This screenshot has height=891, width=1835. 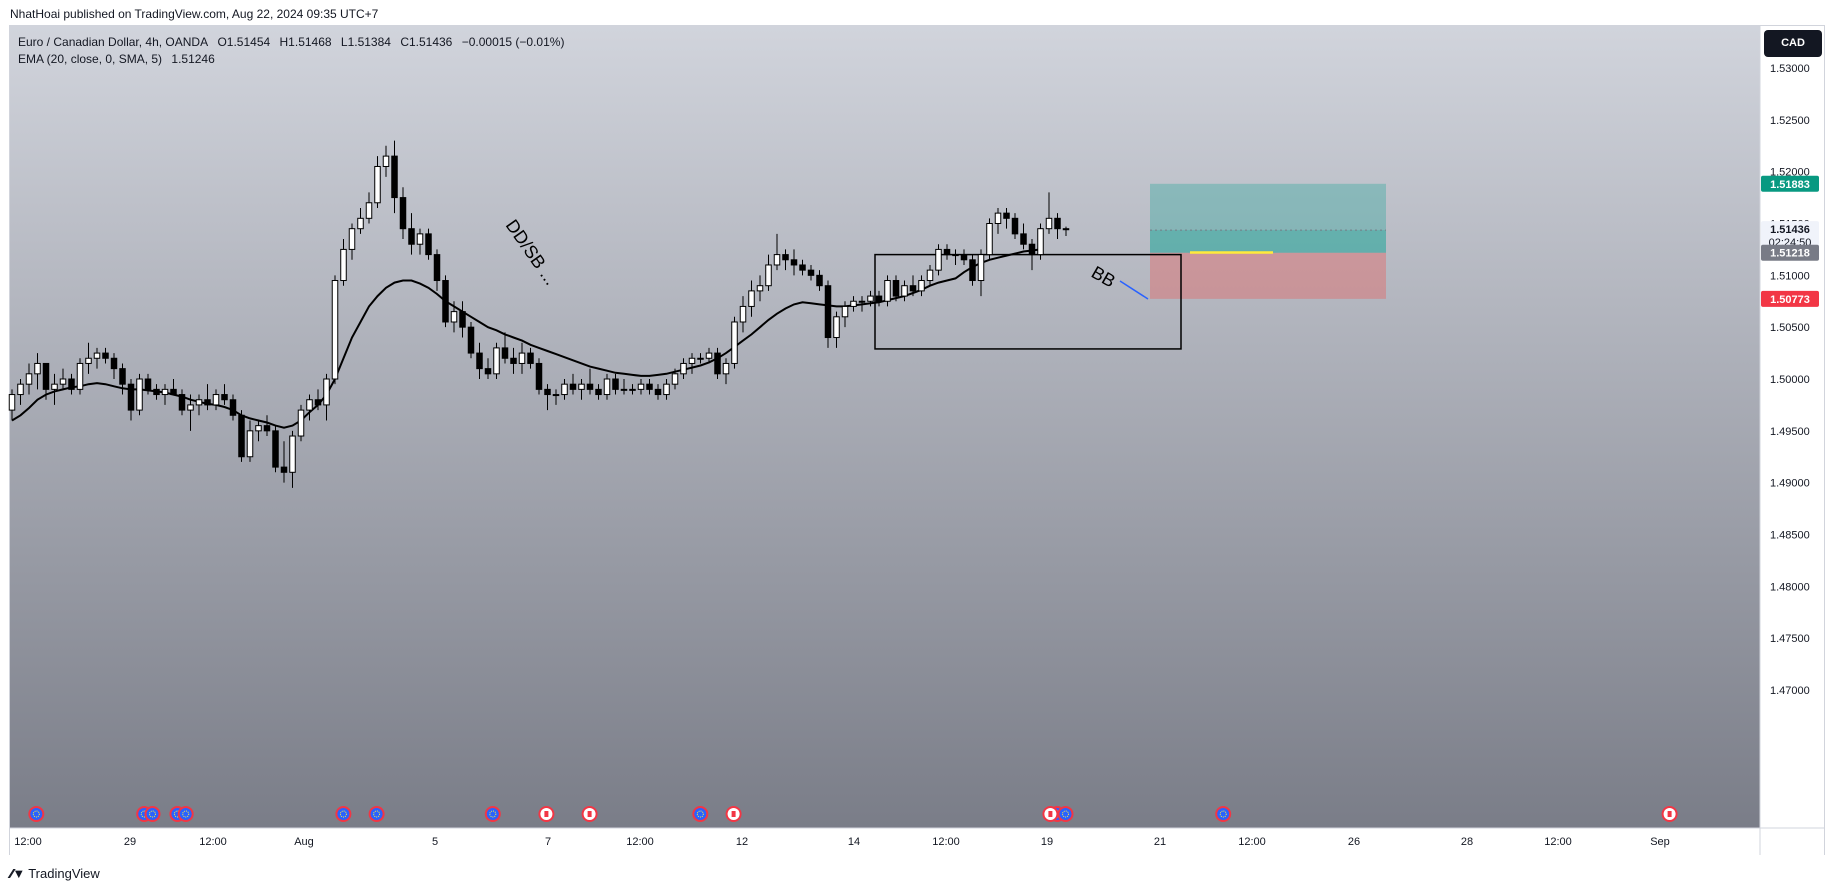 I want to click on price-tick-label: 1.50500, so click(x=1790, y=328).